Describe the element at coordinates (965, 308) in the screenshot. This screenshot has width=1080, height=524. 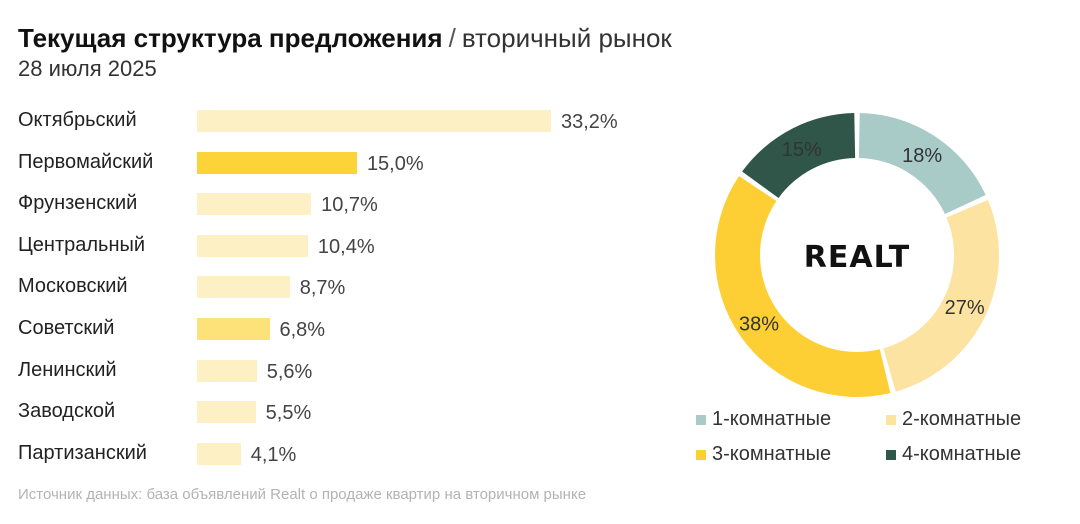
I see `donut-value-label: 27%` at that location.